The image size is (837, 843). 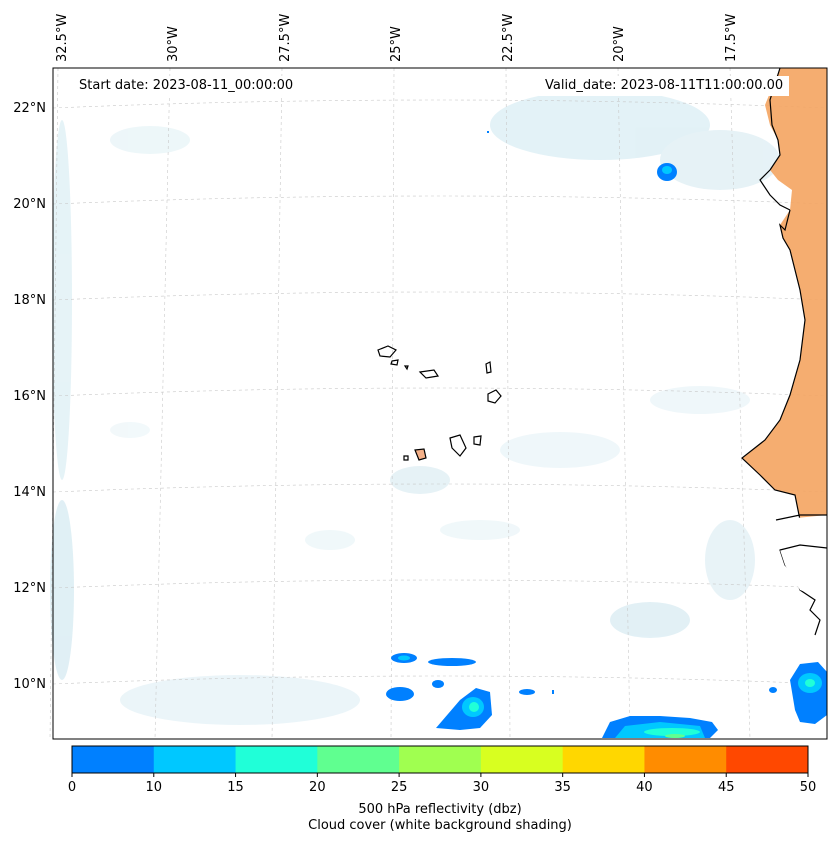 What do you see at coordinates (29, 300) in the screenshot?
I see `lat-label: 18°N` at bounding box center [29, 300].